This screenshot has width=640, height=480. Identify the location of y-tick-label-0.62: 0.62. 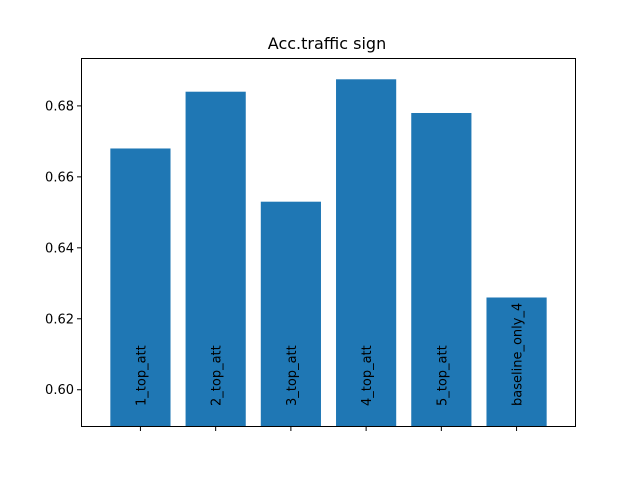
(59, 319).